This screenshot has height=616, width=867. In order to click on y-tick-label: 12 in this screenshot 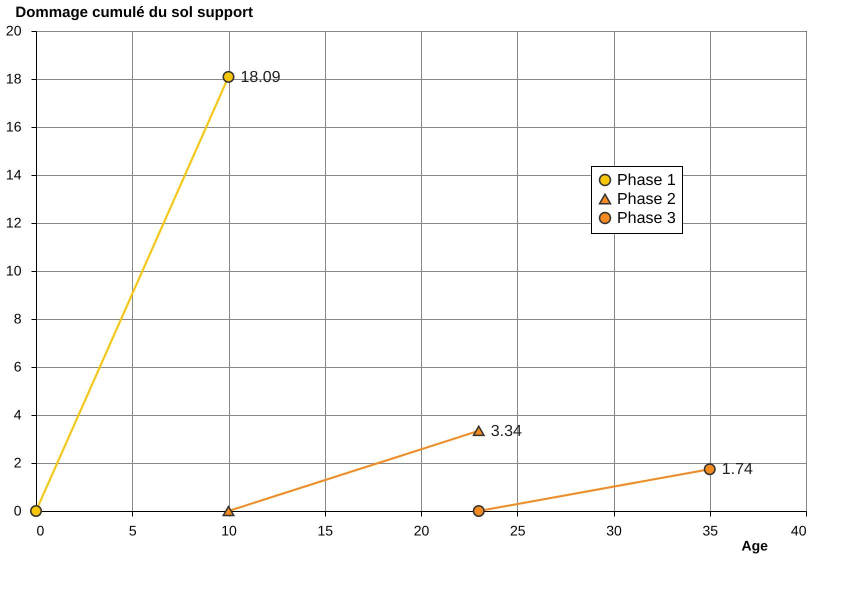, I will do `click(14, 222)`.